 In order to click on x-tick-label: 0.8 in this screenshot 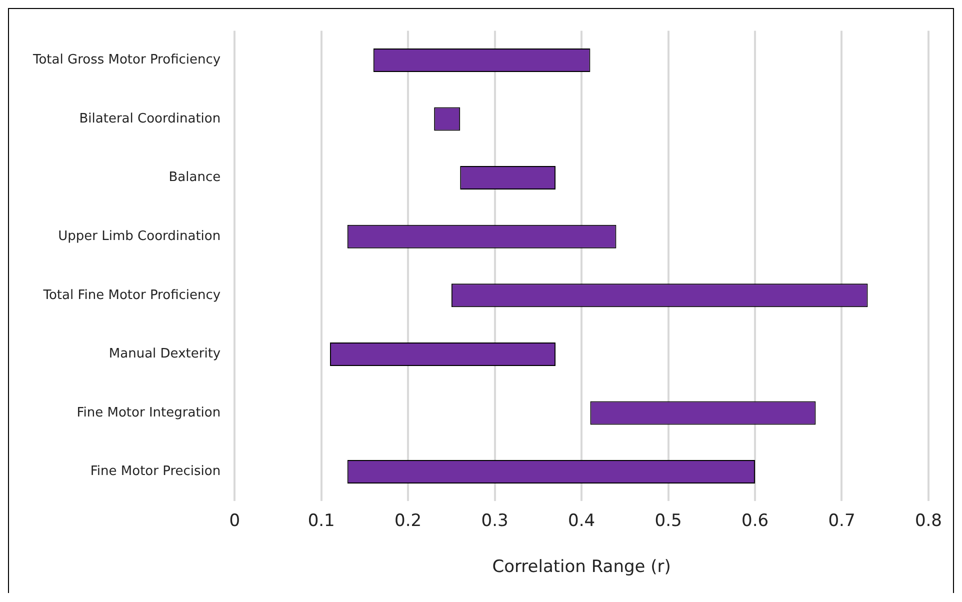, I will do `click(928, 520)`.